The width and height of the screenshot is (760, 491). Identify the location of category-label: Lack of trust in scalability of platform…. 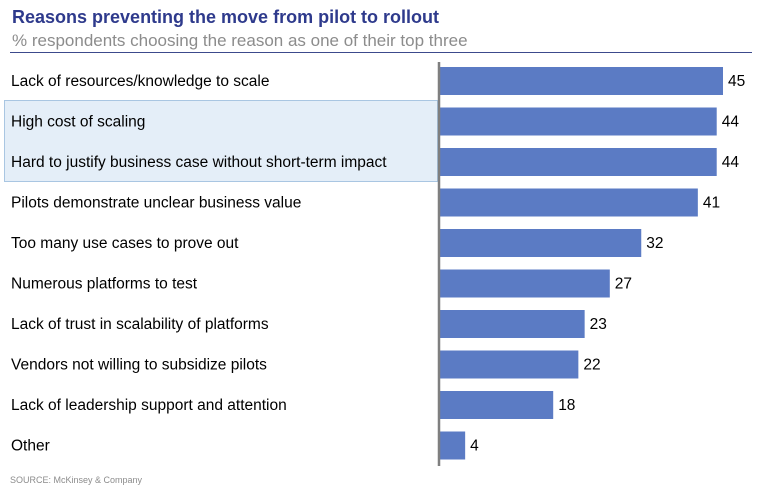
(140, 324).